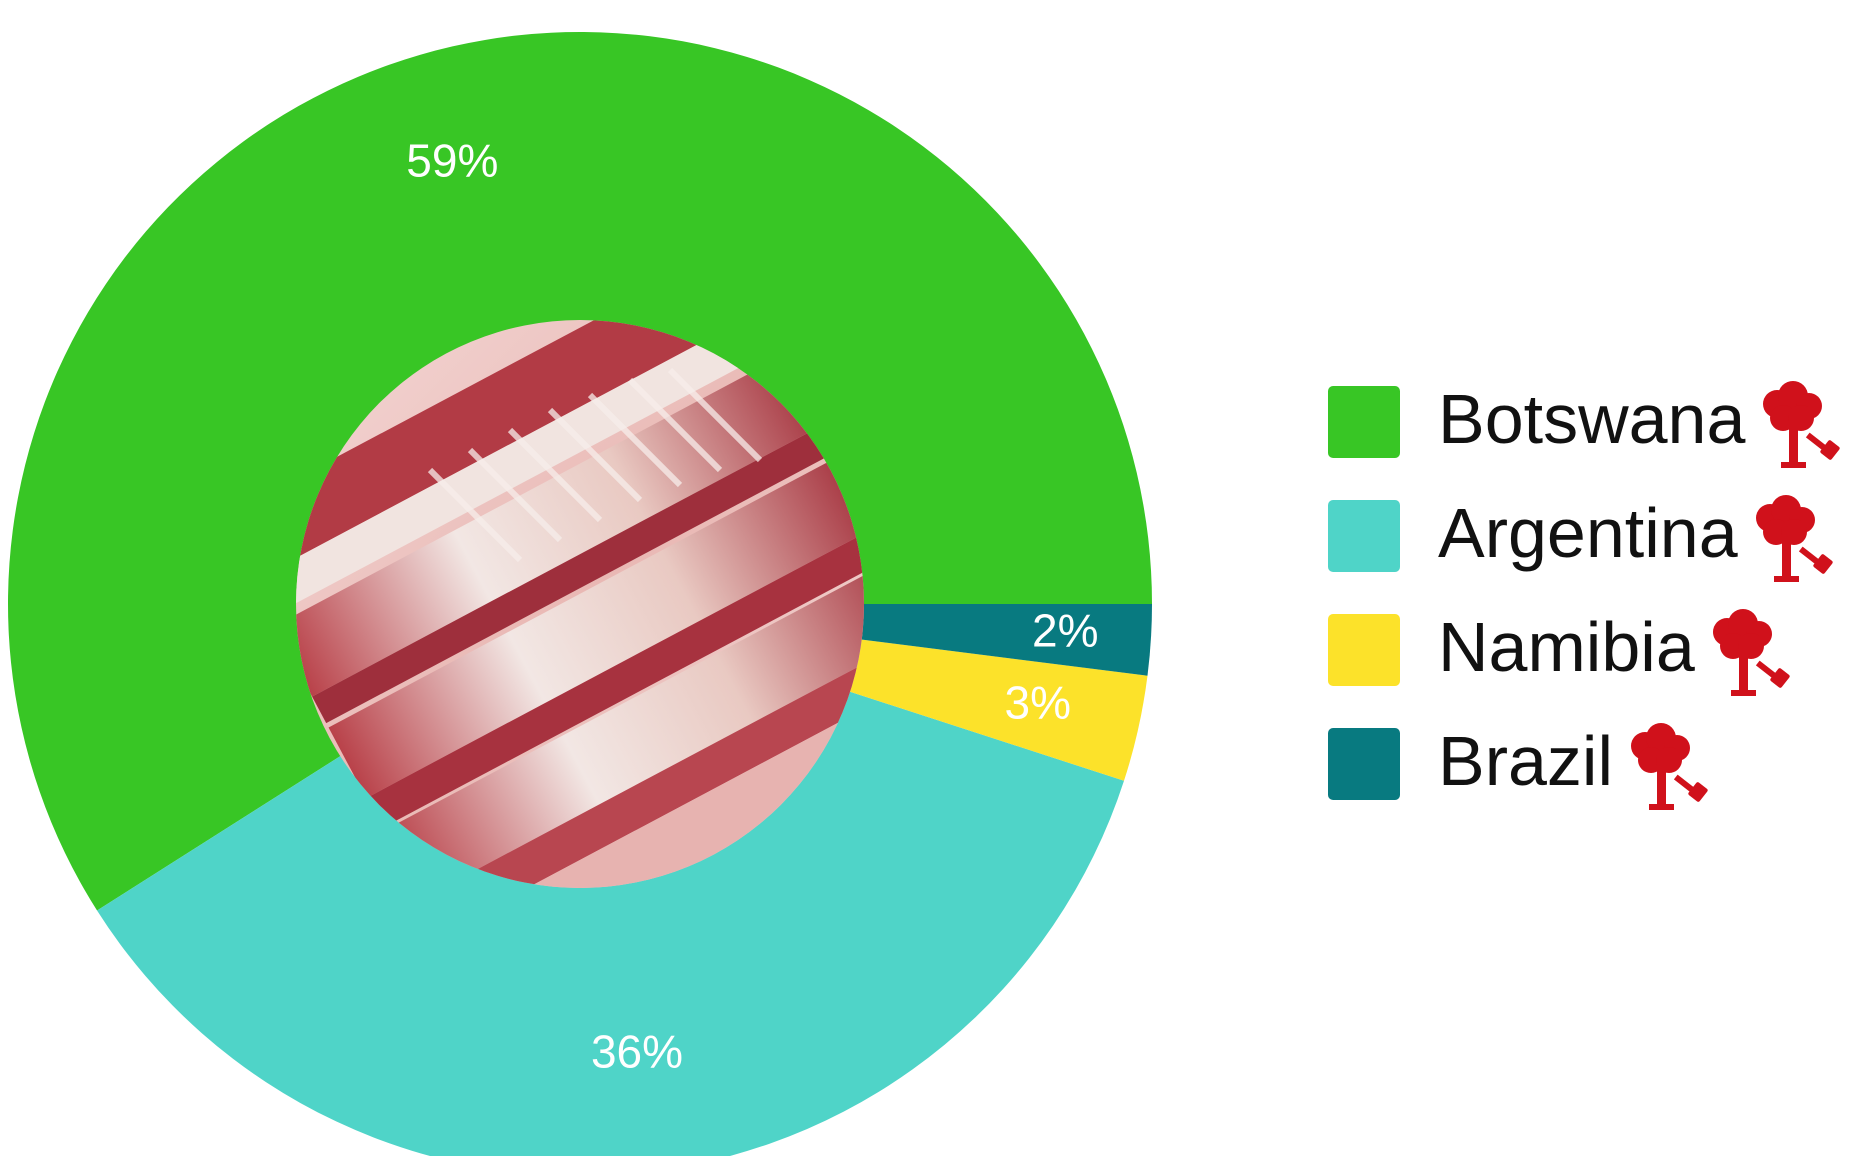  What do you see at coordinates (637, 1051) in the screenshot?
I see `slice-label-argentina: 36%` at bounding box center [637, 1051].